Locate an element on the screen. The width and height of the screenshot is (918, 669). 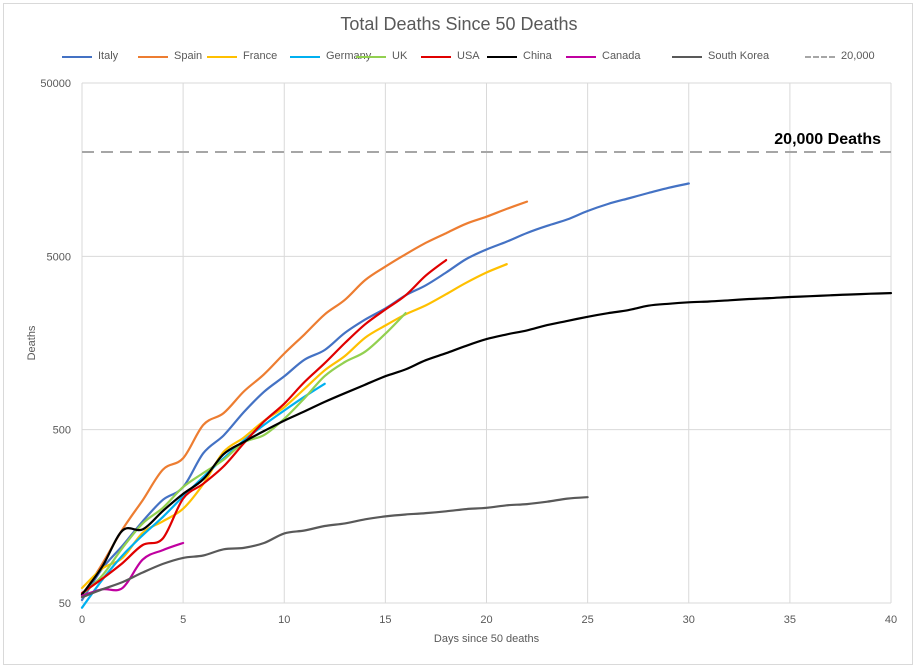
x-tick-label: 15 is located at coordinates (385, 620).